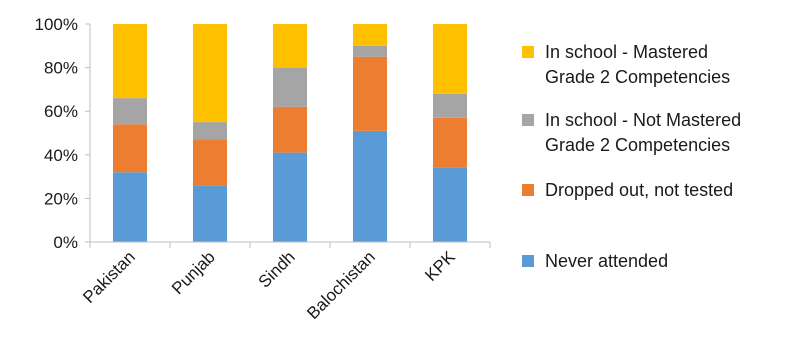 The image size is (791, 348). What do you see at coordinates (341, 285) in the screenshot?
I see `x-tick-label-balochistan: Balochistan` at bounding box center [341, 285].